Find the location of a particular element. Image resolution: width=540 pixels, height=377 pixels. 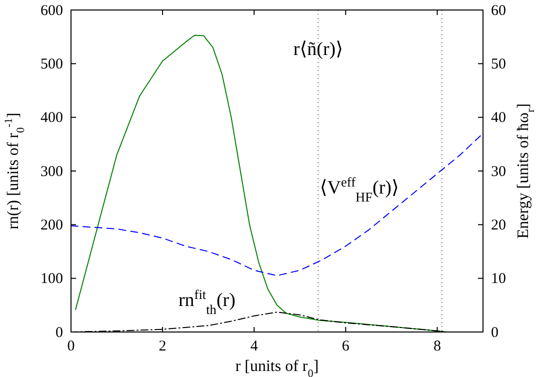

x-tick-label: 0 is located at coordinates (71, 346).